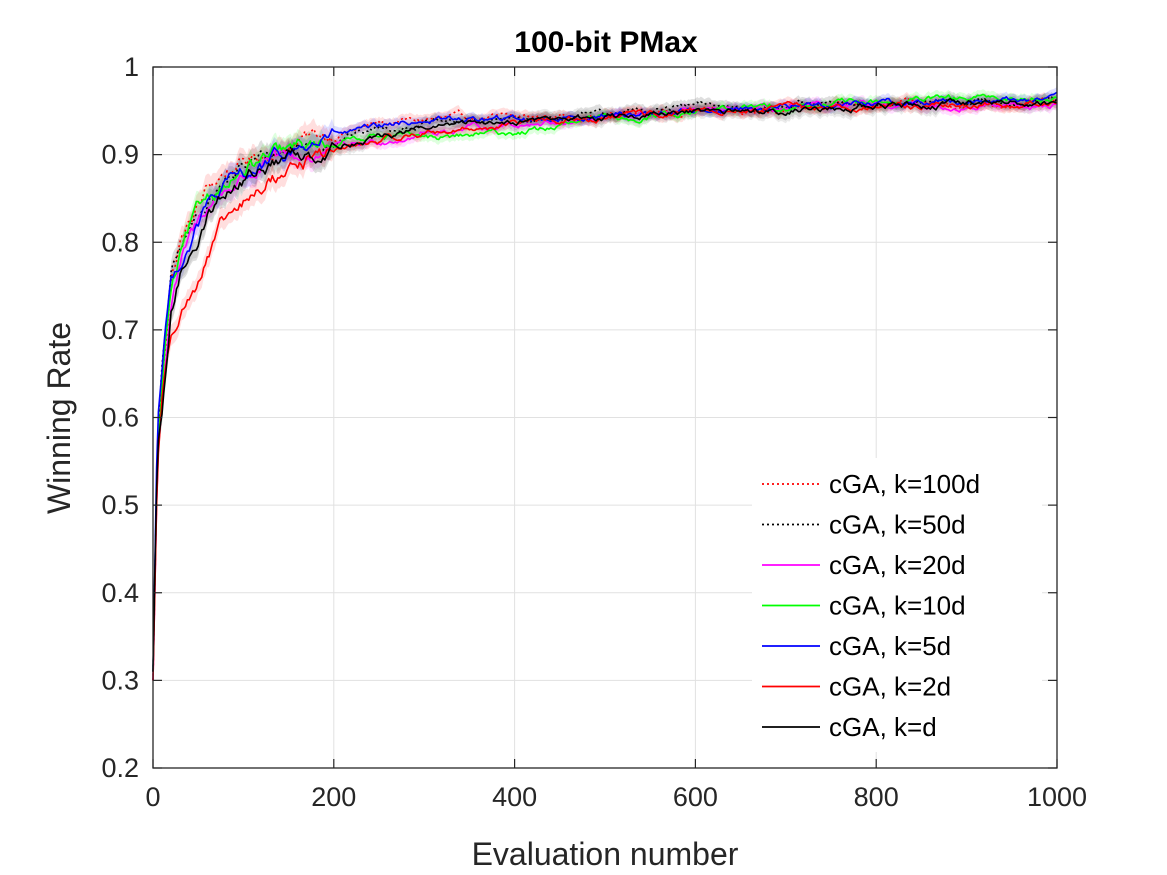 This screenshot has height=875, width=1167. I want to click on legend-label: cGA, k=d, so click(883, 727).